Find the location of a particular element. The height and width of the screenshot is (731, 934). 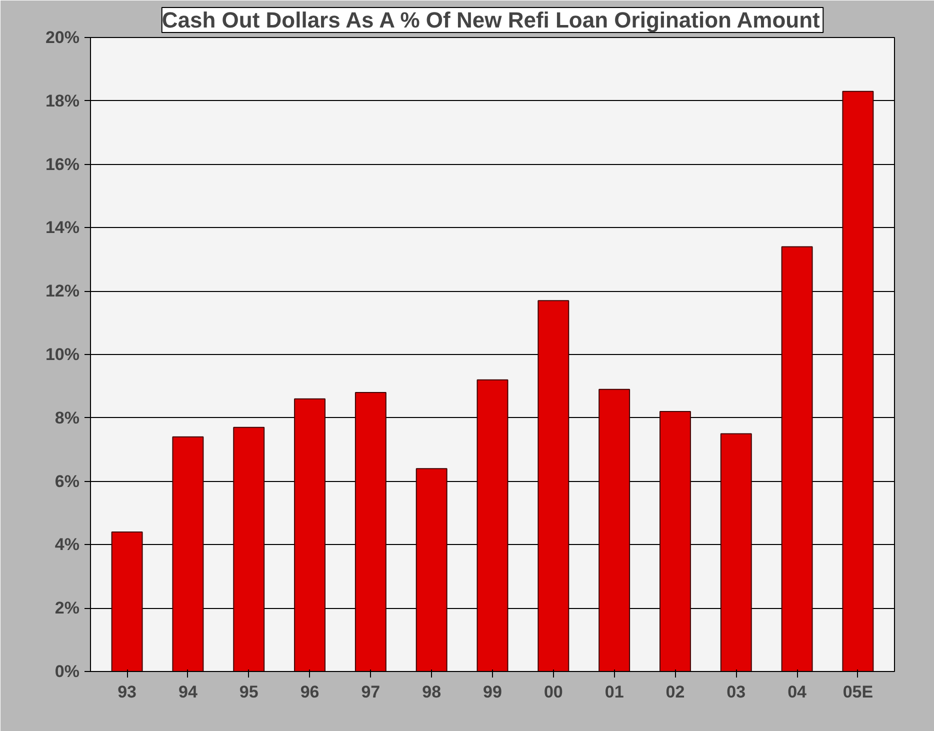

y-tick-label: 14% is located at coordinates (62, 228).